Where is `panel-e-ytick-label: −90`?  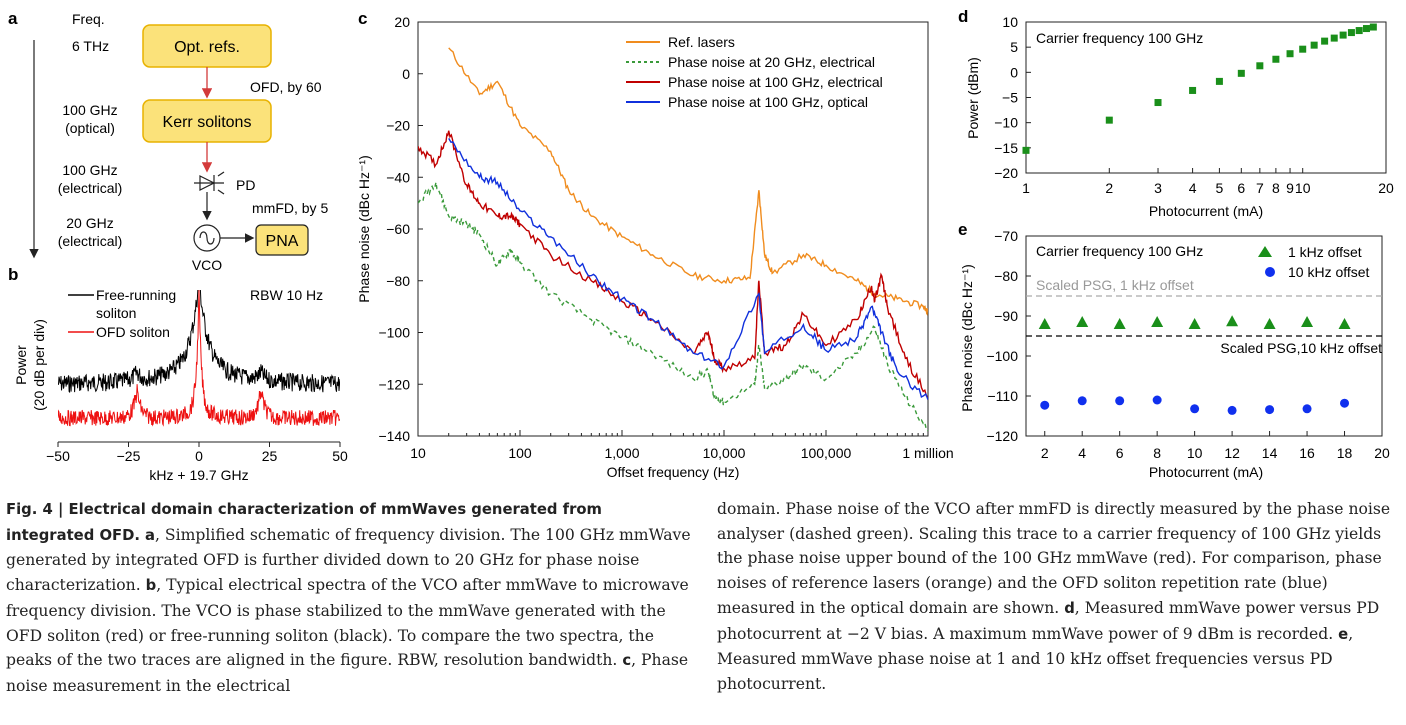 panel-e-ytick-label: −90 is located at coordinates (1006, 316).